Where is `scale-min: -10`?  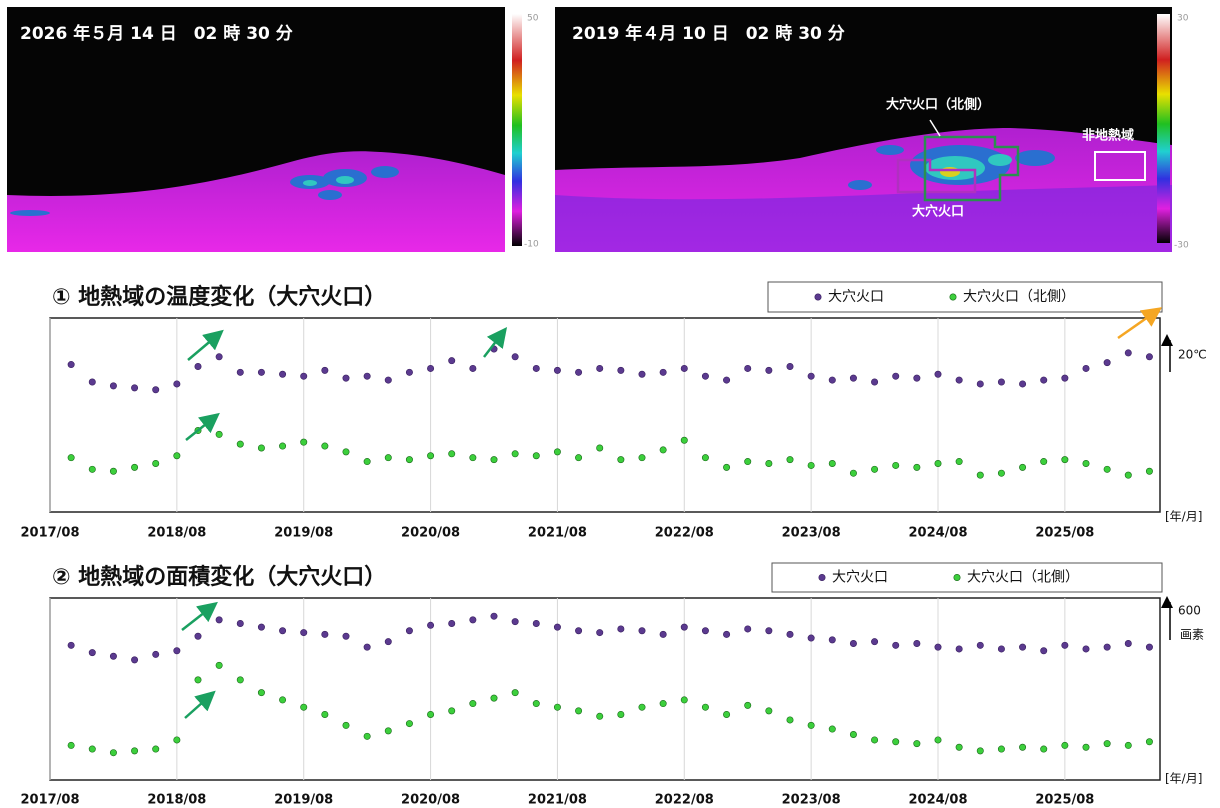
scale-min: -10 is located at coordinates (531, 245).